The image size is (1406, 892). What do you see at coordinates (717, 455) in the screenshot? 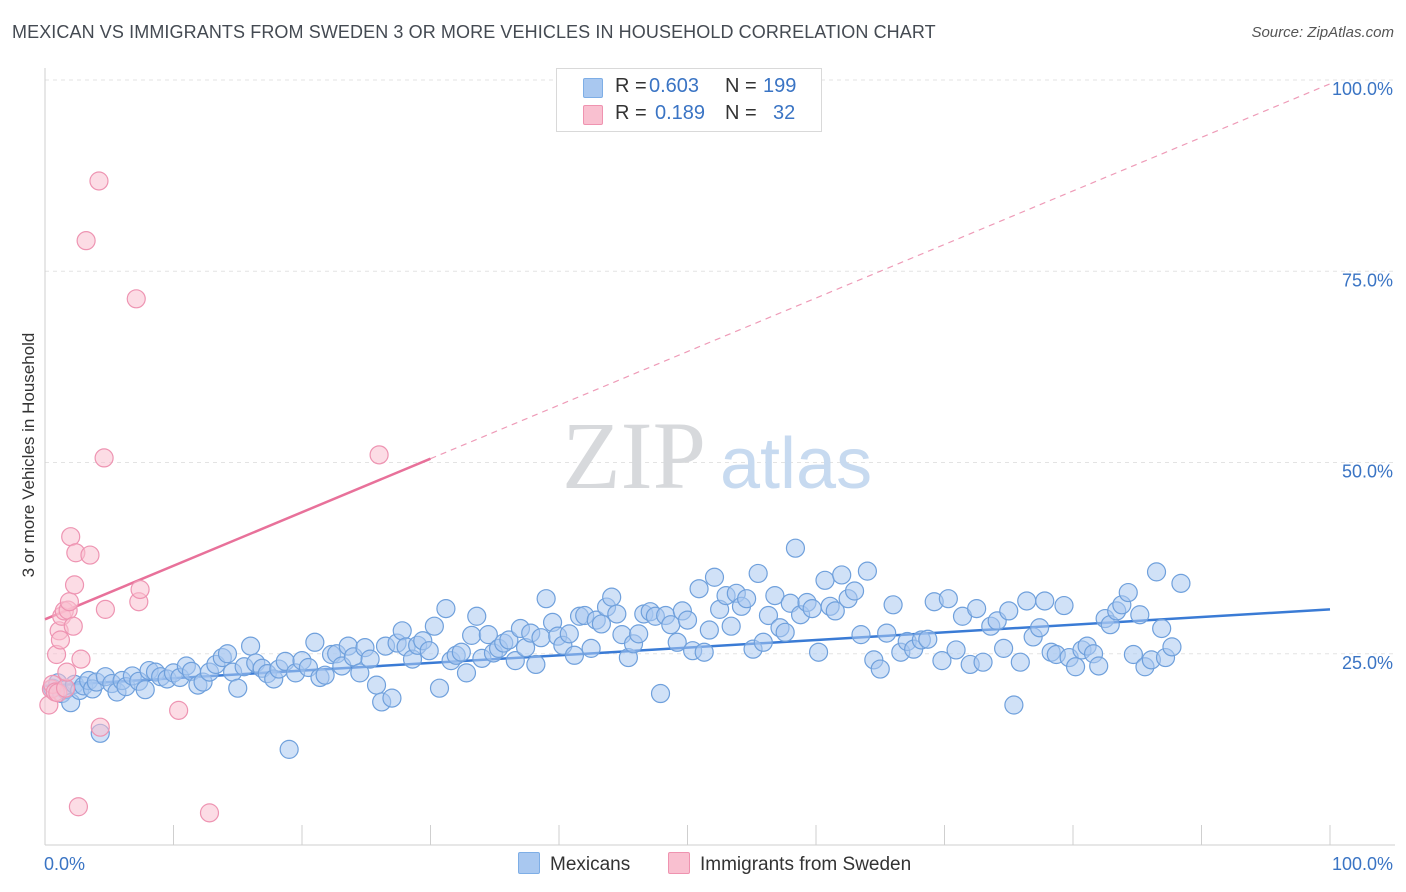
I see `watermark: ZIP atlas` at bounding box center [717, 455].